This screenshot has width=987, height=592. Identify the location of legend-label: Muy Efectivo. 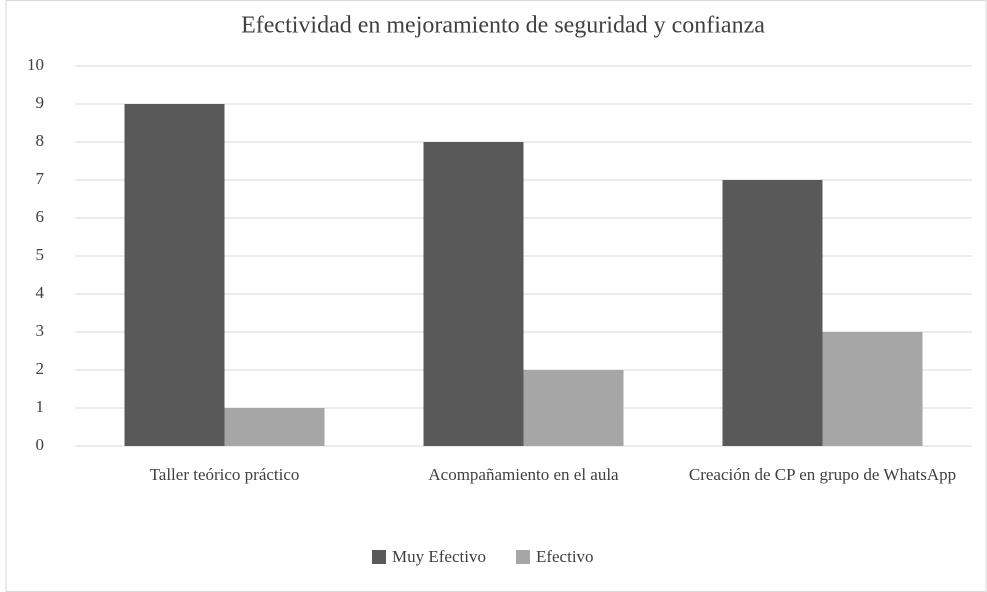
(439, 556).